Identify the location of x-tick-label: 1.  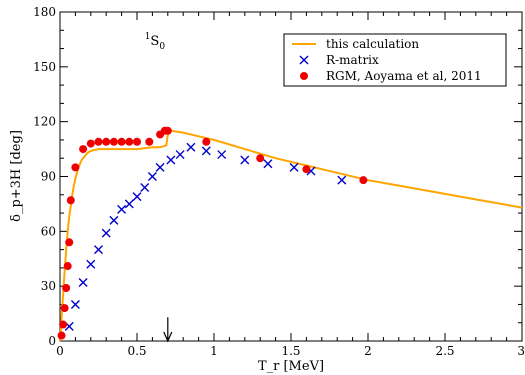
(214, 351).